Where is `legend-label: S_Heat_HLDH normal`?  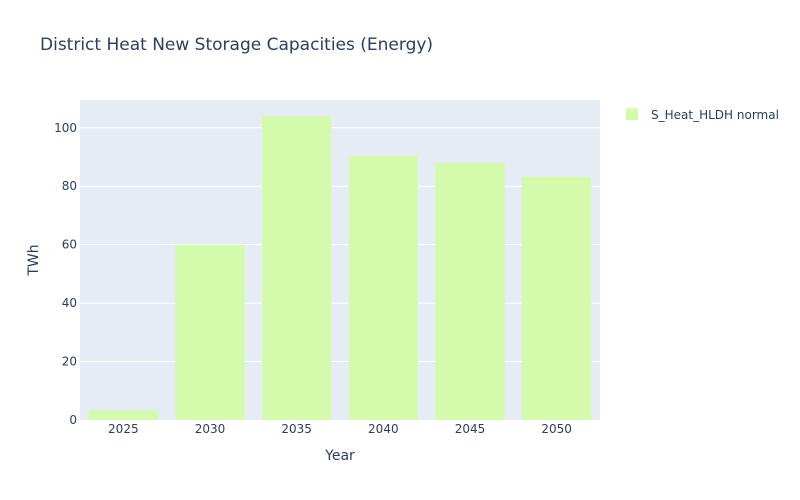
legend-label: S_Heat_HLDH normal is located at coordinates (715, 115).